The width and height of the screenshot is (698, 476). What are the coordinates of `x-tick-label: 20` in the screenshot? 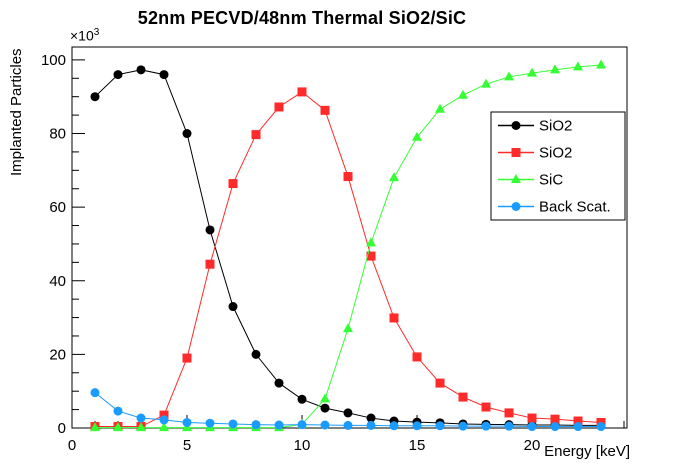 It's located at (532, 445).